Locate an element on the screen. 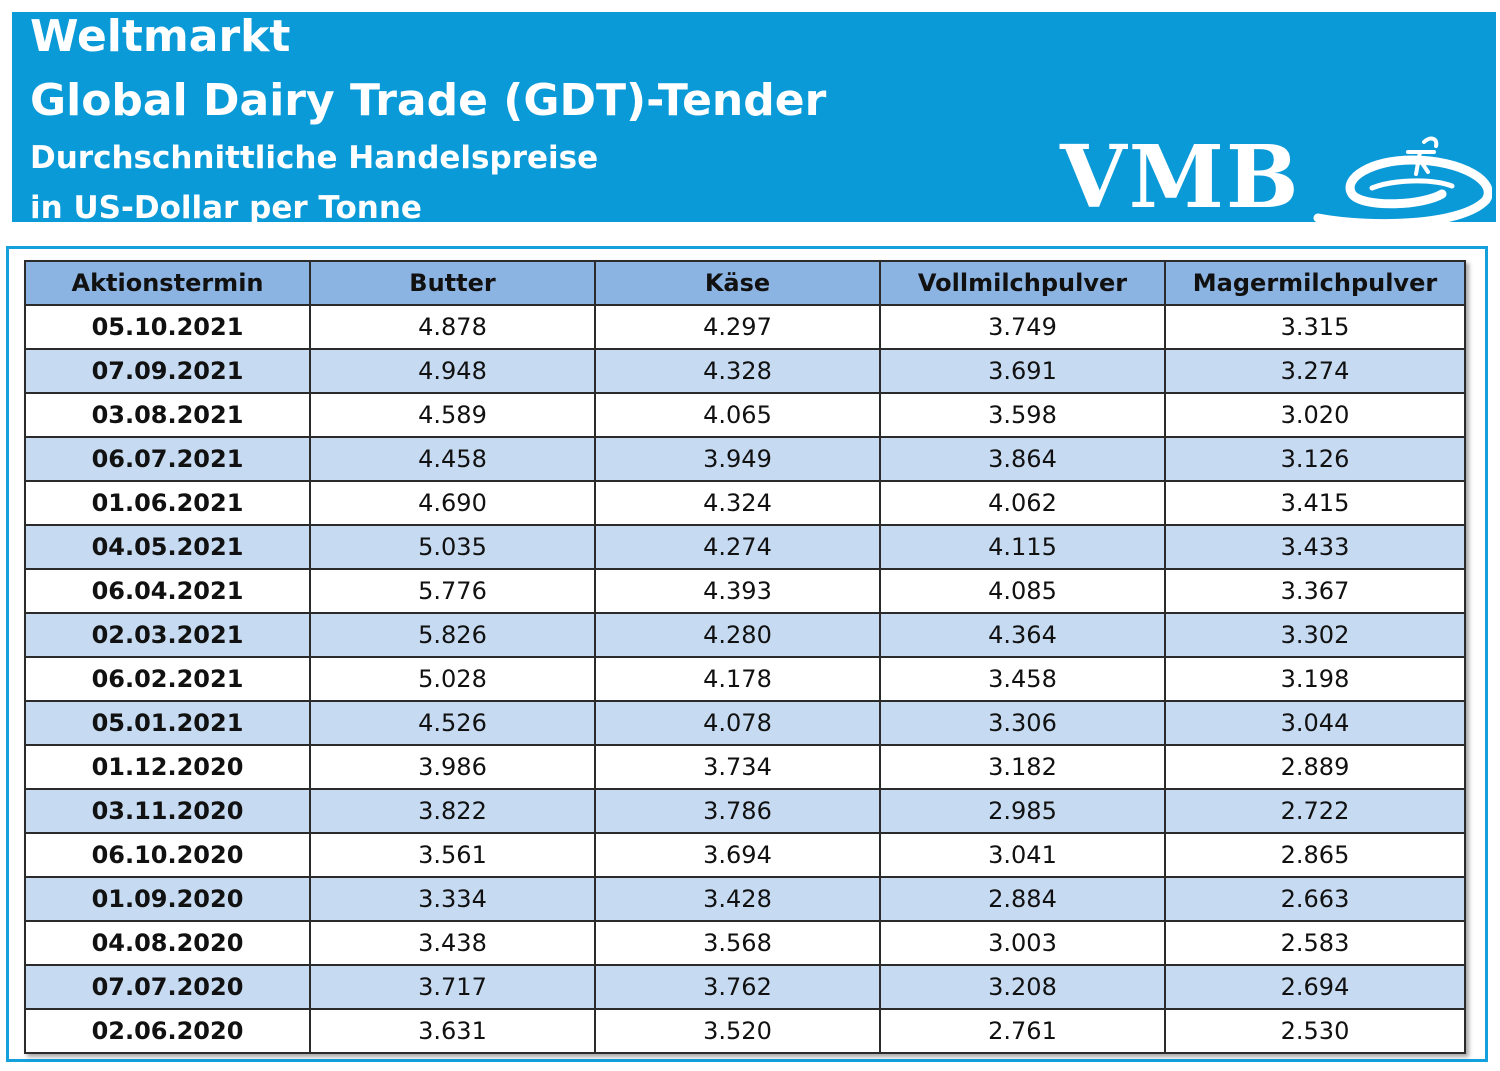 Image resolution: width=1500 pixels, height=1071 pixels. skim-milk-powder-cell: 3.274 is located at coordinates (1315, 371).